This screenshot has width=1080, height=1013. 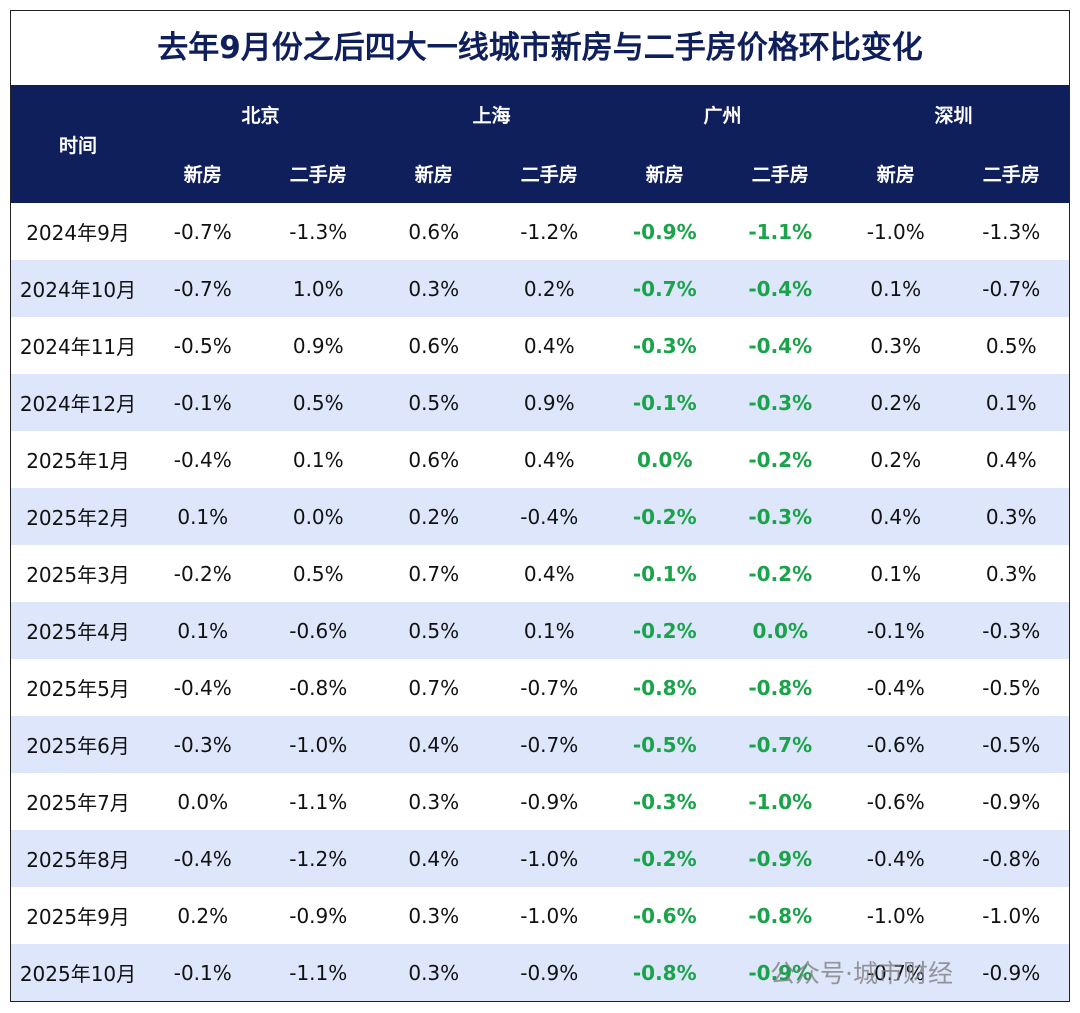 What do you see at coordinates (260, 114) in the screenshot?
I see `city-header: 北京` at bounding box center [260, 114].